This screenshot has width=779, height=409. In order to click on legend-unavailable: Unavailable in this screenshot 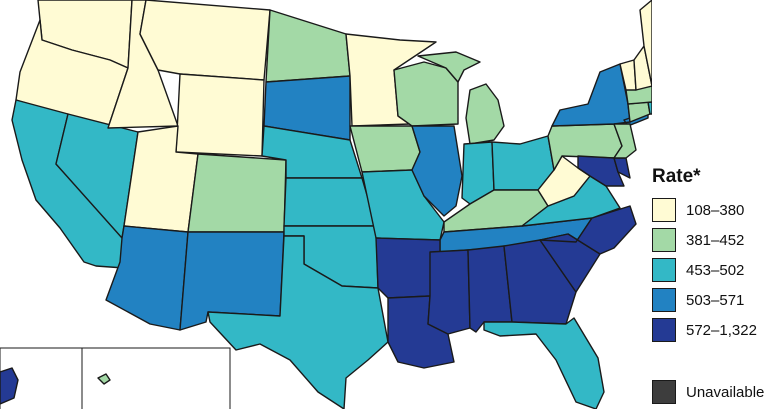, I will do `click(708, 392)`.